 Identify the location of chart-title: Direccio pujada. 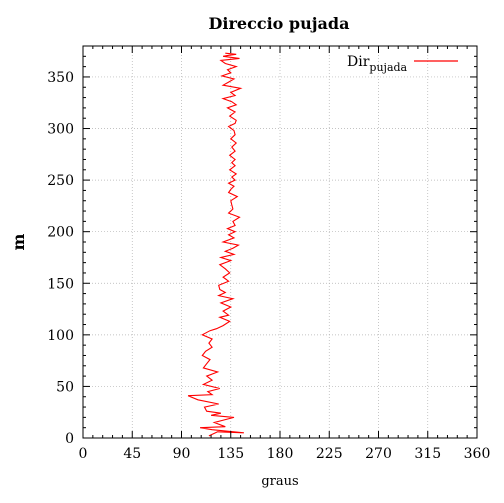
(279, 23).